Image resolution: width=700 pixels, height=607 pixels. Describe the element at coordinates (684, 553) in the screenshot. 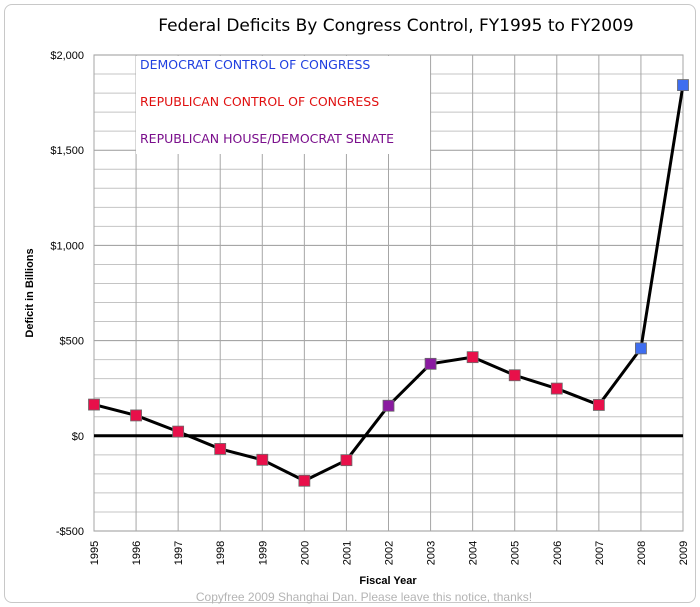

I see `x-tick-label: 2009` at that location.